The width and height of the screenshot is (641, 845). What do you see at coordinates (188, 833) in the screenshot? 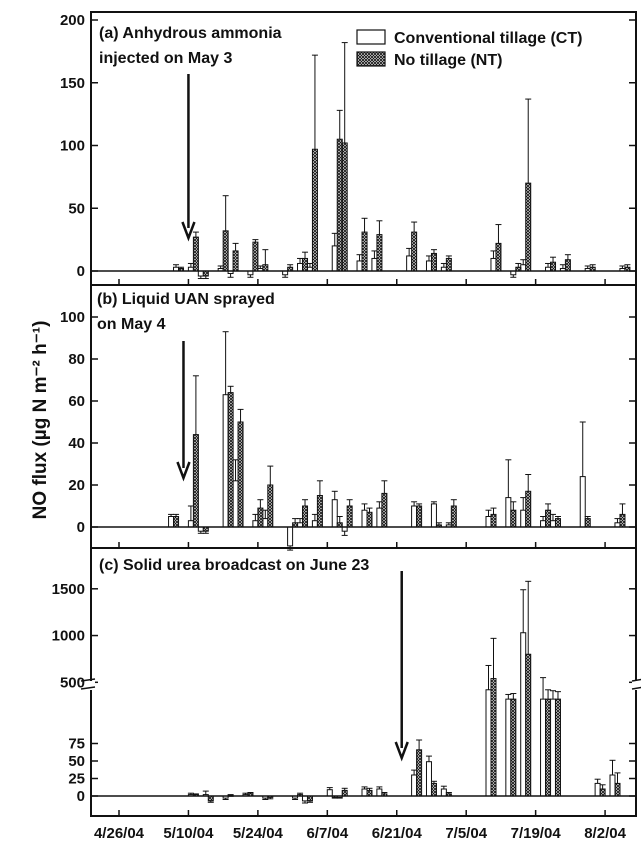
I see `x-tick-label-1: 5/10/04` at bounding box center [188, 833].